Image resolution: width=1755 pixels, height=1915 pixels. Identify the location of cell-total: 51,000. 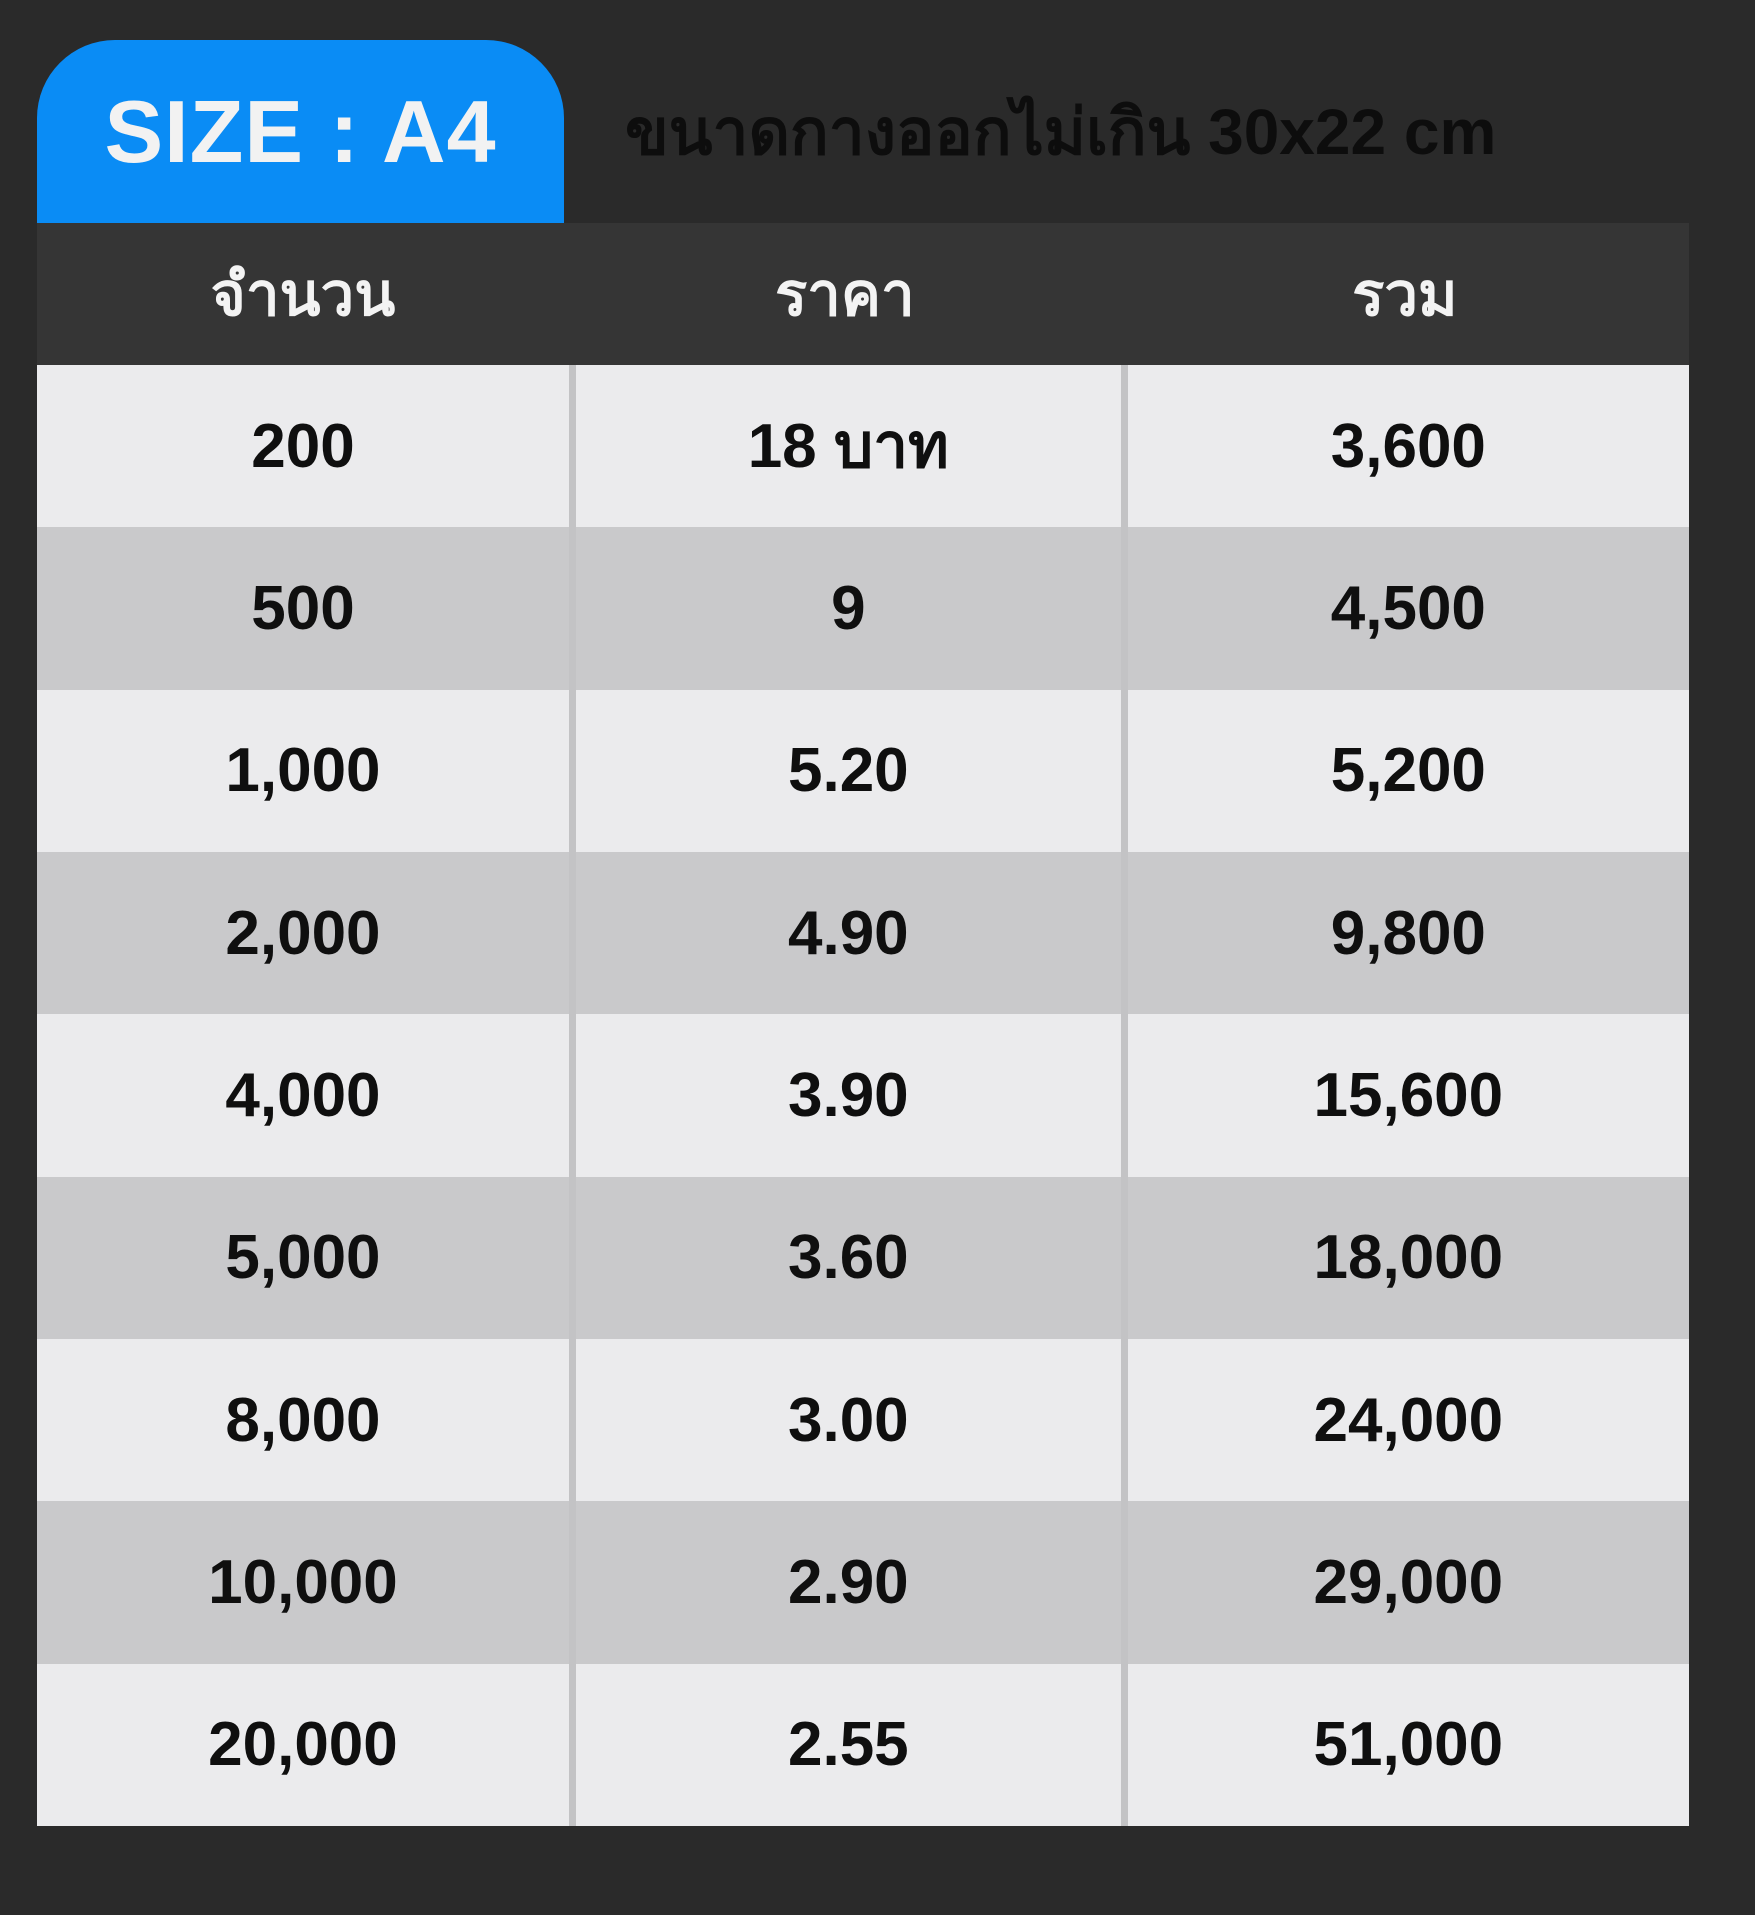
(1404, 1744).